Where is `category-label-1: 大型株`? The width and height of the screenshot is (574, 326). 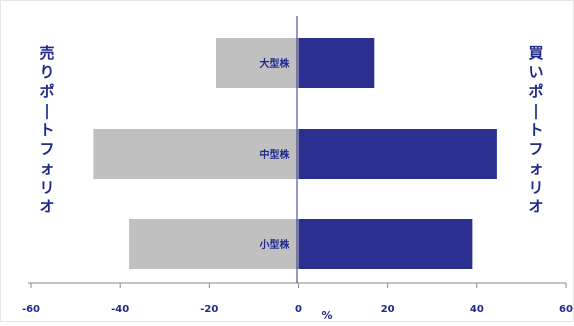 category-label-1: 大型株 is located at coordinates (275, 63).